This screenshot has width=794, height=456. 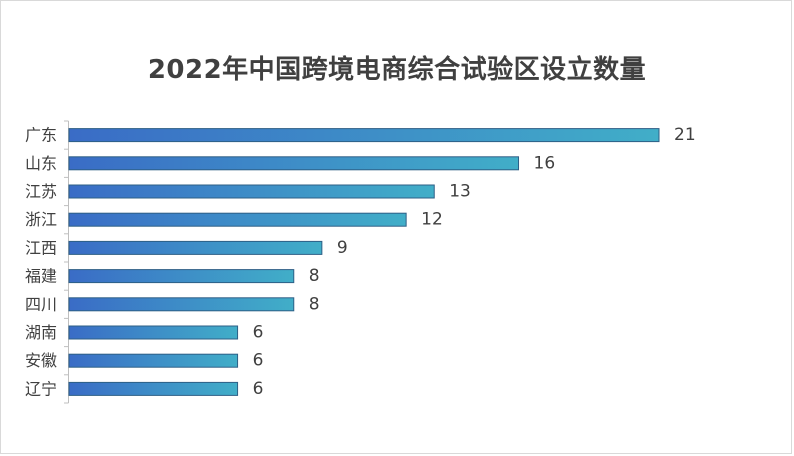 What do you see at coordinates (41, 135) in the screenshot?
I see `category-label: 广东` at bounding box center [41, 135].